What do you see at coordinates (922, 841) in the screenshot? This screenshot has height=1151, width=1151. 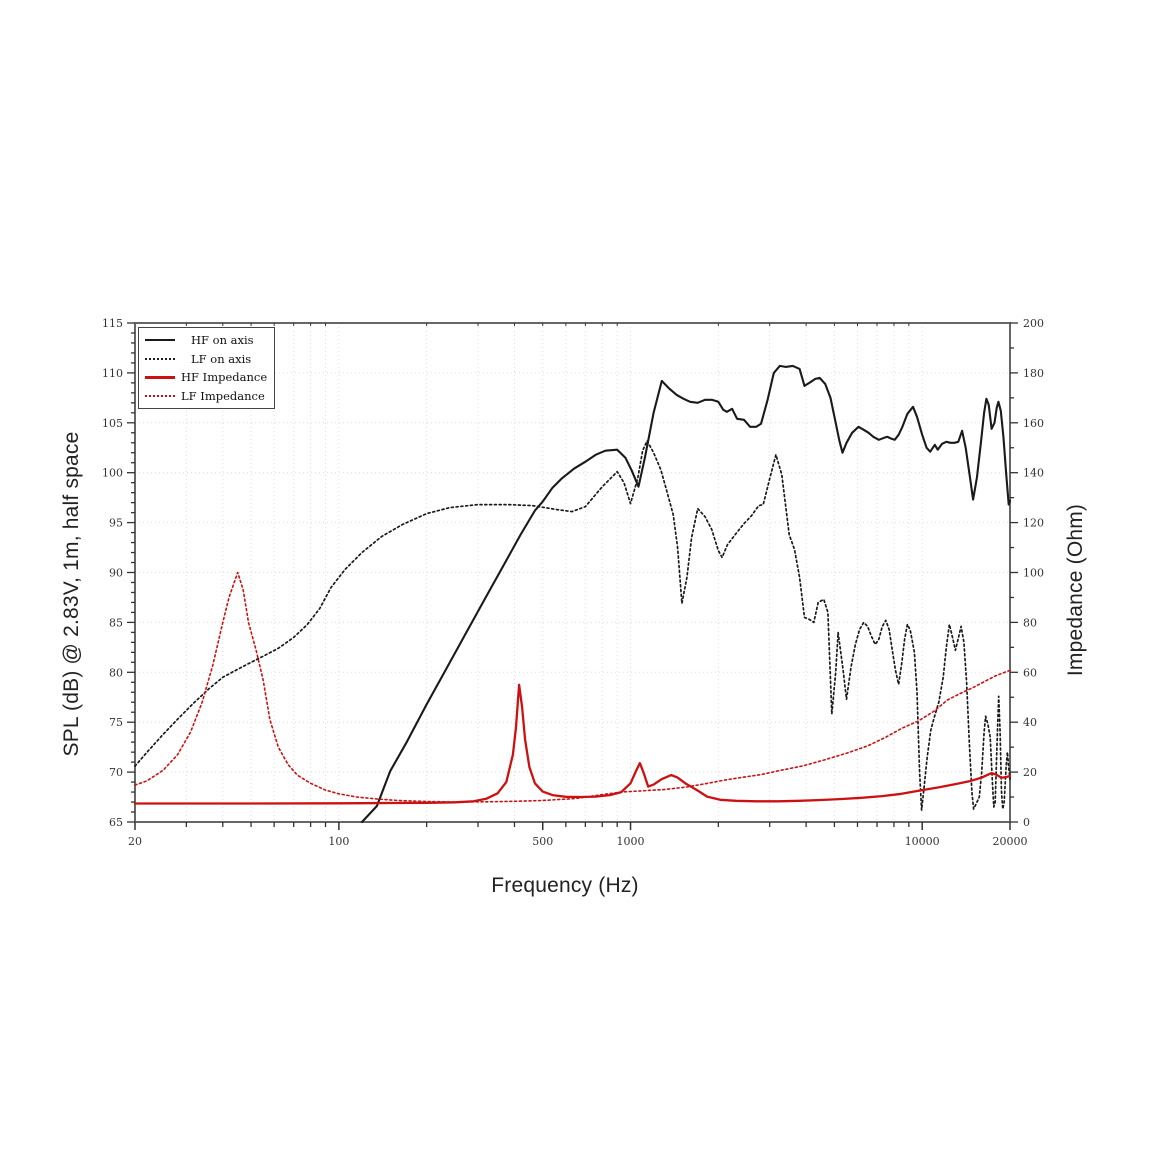 I see `x-tick-label: 10000` at bounding box center [922, 841].